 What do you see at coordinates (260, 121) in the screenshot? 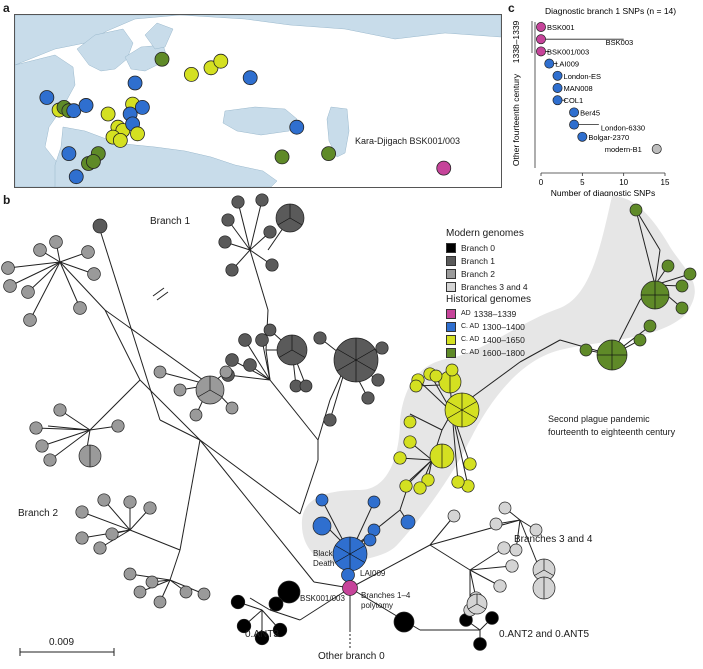
I see `black-sea` at bounding box center [260, 121].